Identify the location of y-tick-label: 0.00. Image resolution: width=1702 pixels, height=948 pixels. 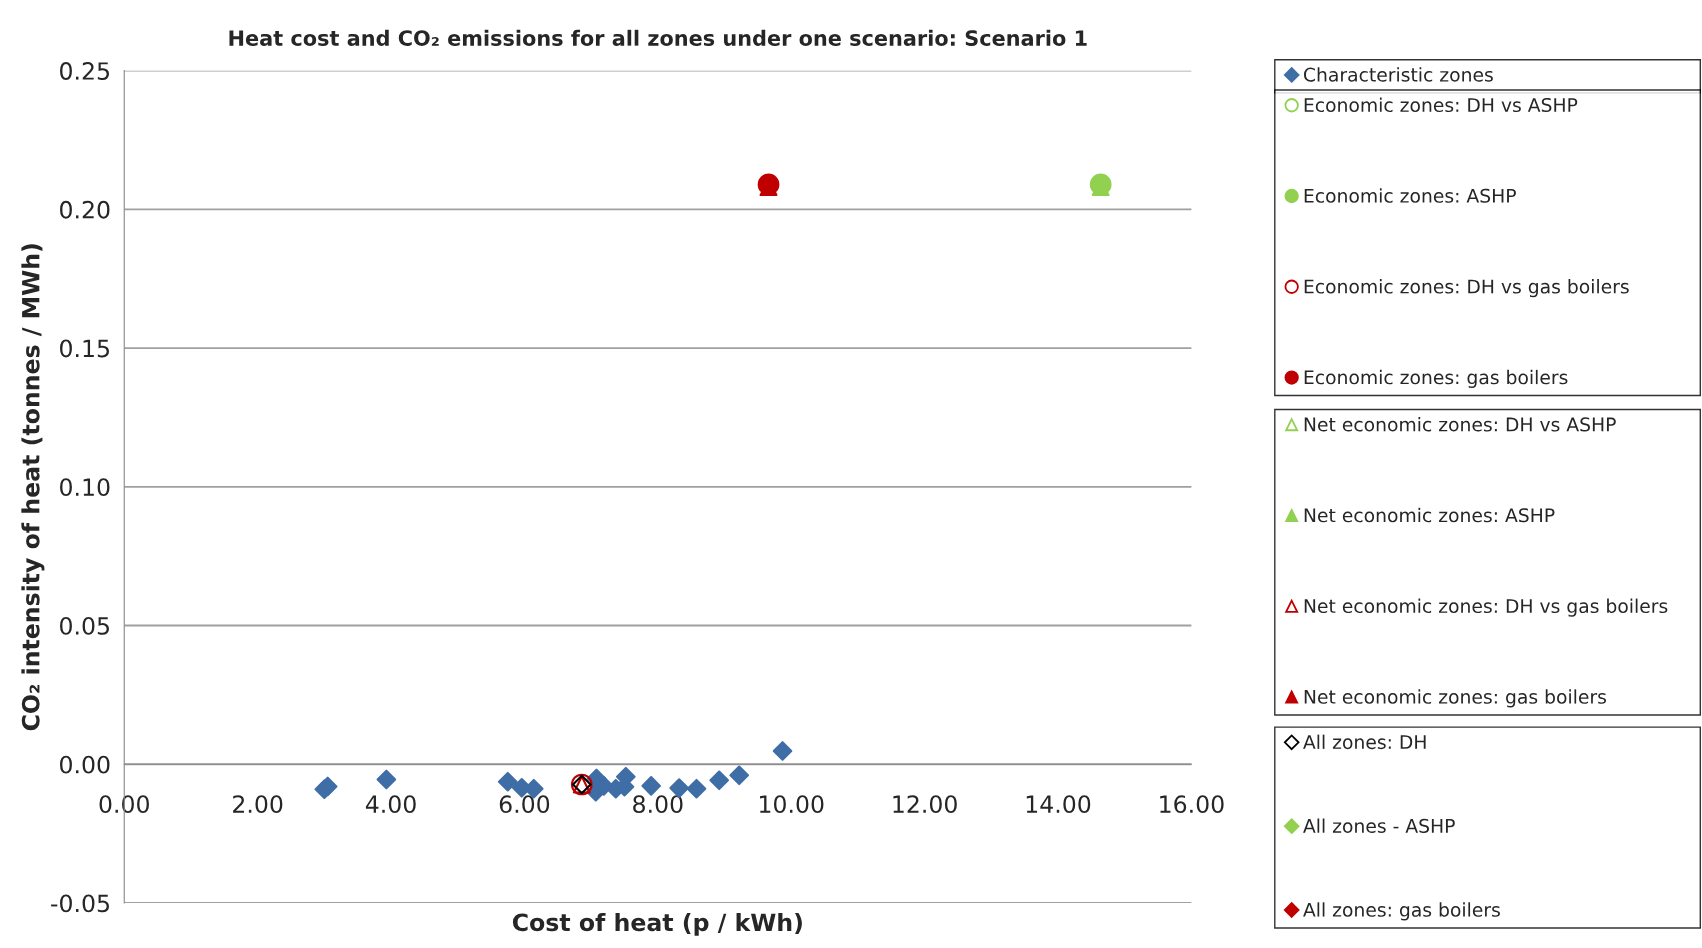
(85, 764).